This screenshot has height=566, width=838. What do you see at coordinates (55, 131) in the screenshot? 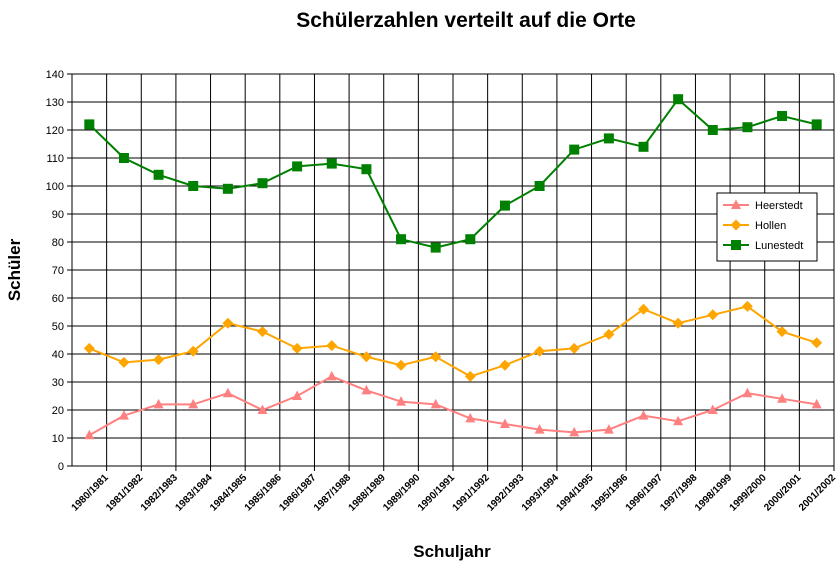
I see `y-tick-label: 120` at bounding box center [55, 131].